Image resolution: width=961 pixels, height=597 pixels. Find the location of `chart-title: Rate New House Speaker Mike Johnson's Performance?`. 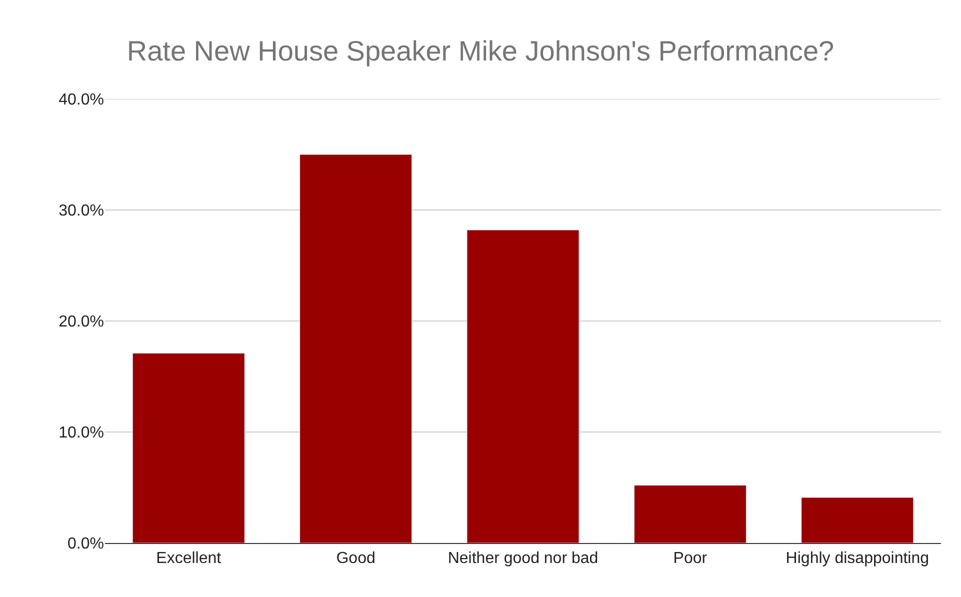

chart-title: Rate New House Speaker Mike Johnson's Performance? is located at coordinates (480, 51).